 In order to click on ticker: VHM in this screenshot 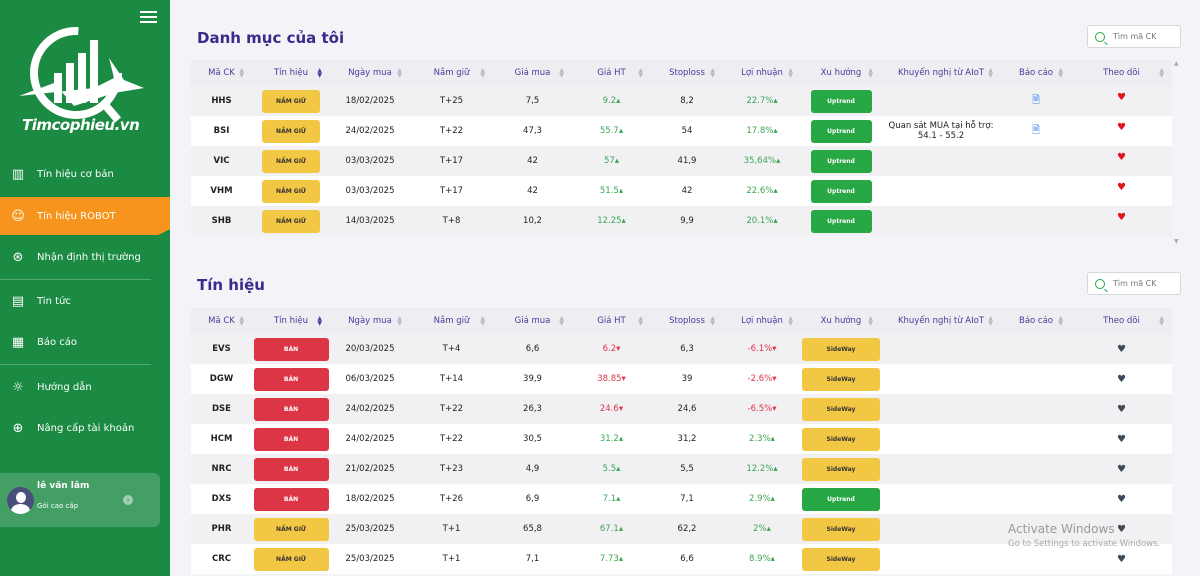, I will do `click(221, 191)`.